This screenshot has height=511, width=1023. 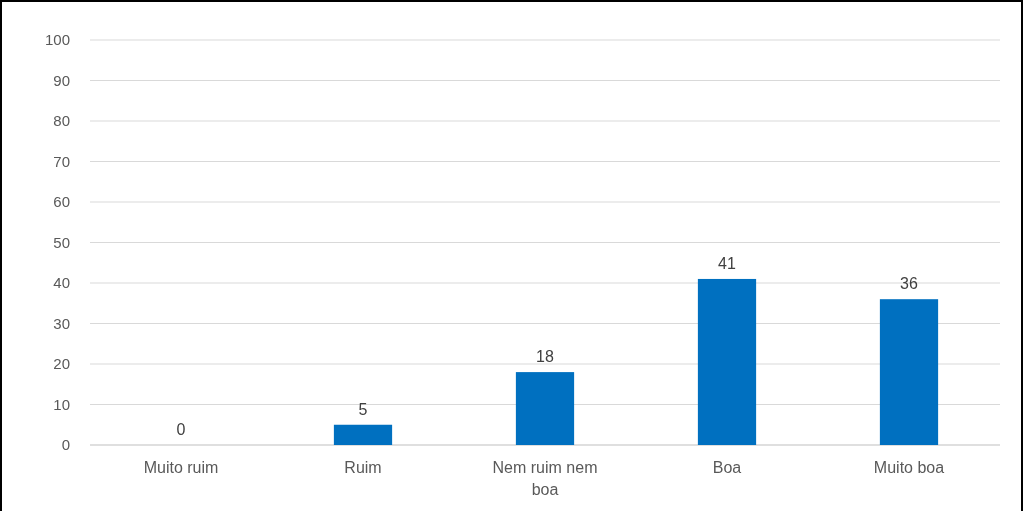 I want to click on data-label: 0, so click(x=181, y=429).